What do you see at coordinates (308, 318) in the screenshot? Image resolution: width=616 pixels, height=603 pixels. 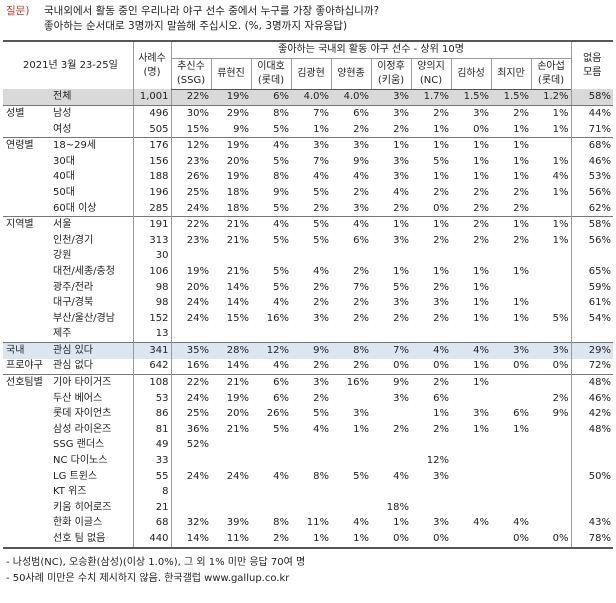 I see `table-row: 부산/울산/경남 152 24% 15% 16% 3% 2% 2% 2% 1% 1% 5% 54%` at bounding box center [308, 318].